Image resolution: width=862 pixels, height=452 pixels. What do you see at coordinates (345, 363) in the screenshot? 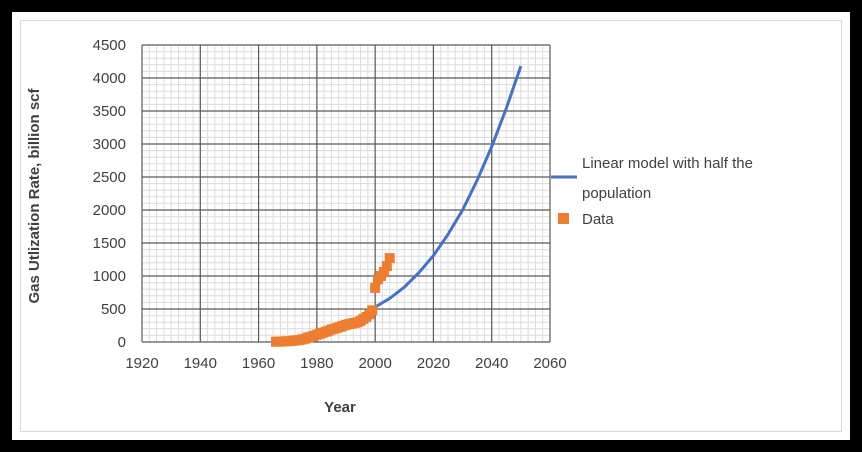
I see `x-tick-labels: 1920 1940 1960 1980 2000 2020 2040 2060` at bounding box center [345, 363].